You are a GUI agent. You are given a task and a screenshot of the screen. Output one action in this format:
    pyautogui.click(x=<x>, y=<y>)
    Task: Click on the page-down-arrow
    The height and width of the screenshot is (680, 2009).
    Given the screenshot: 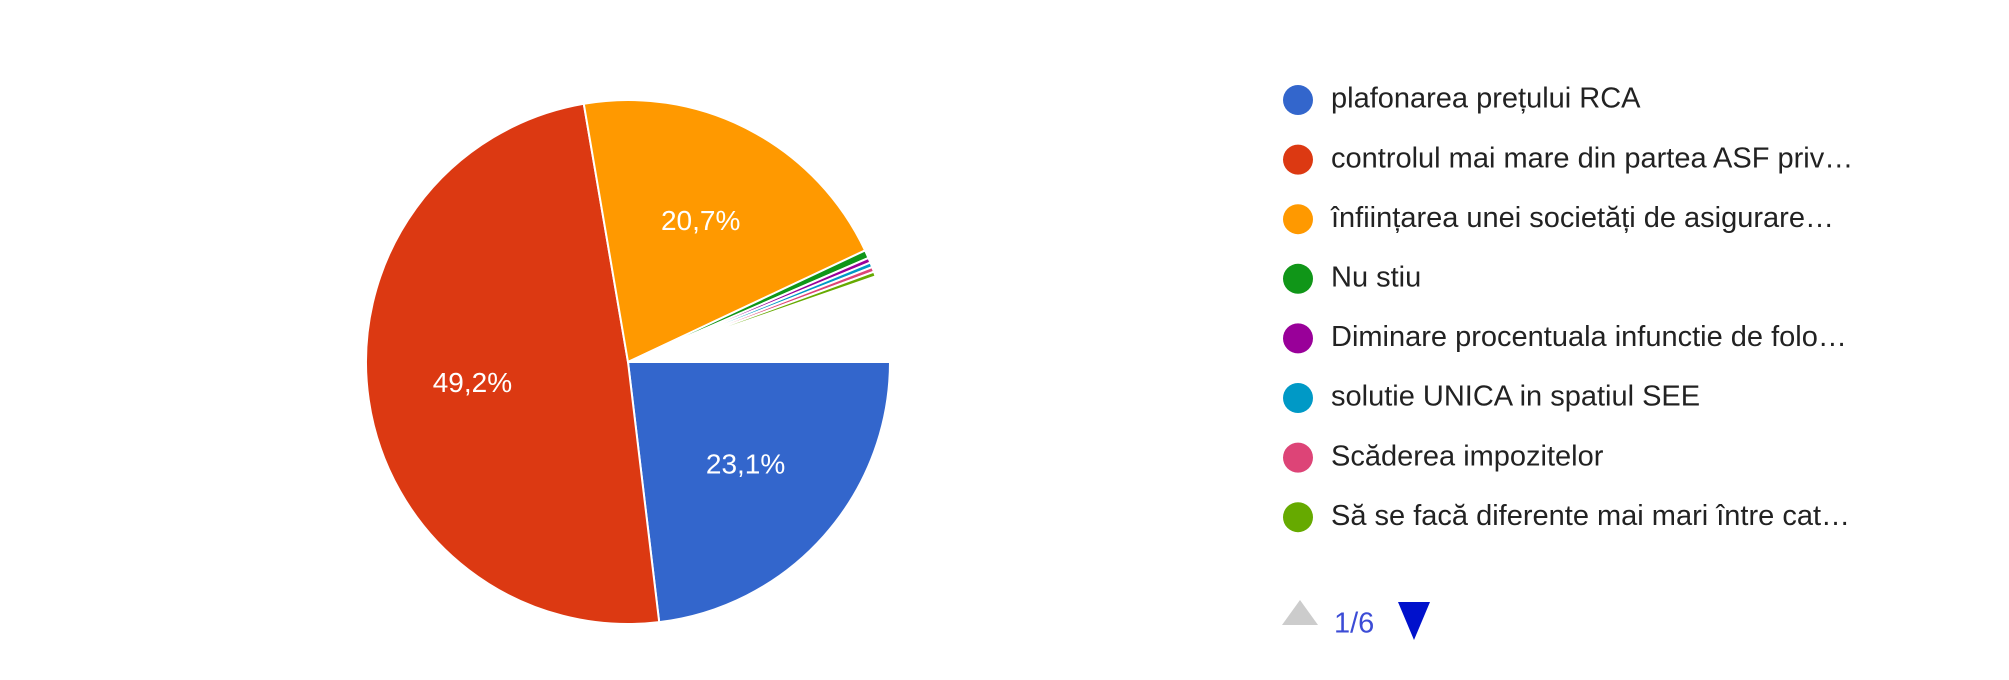 What is the action you would take?
    pyautogui.click(x=1414, y=621)
    